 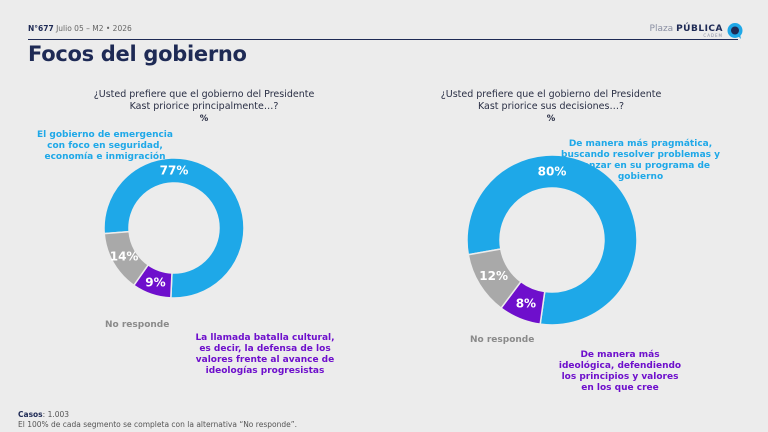 I want to click on logo-prefix: Plaza, so click(x=661, y=28).